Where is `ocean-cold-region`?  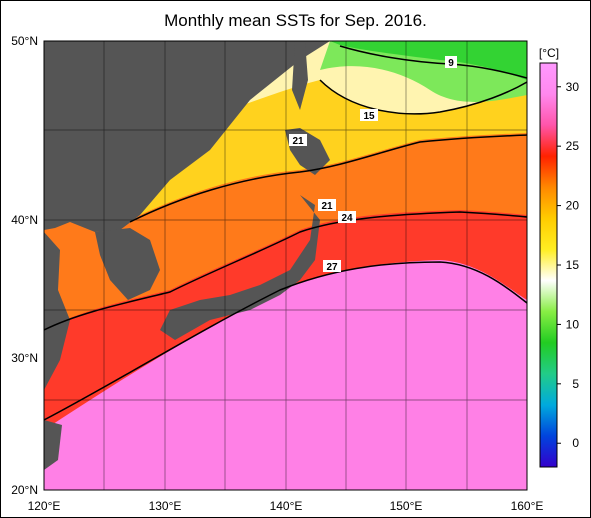 ocean-cold-region is located at coordinates (428, 60).